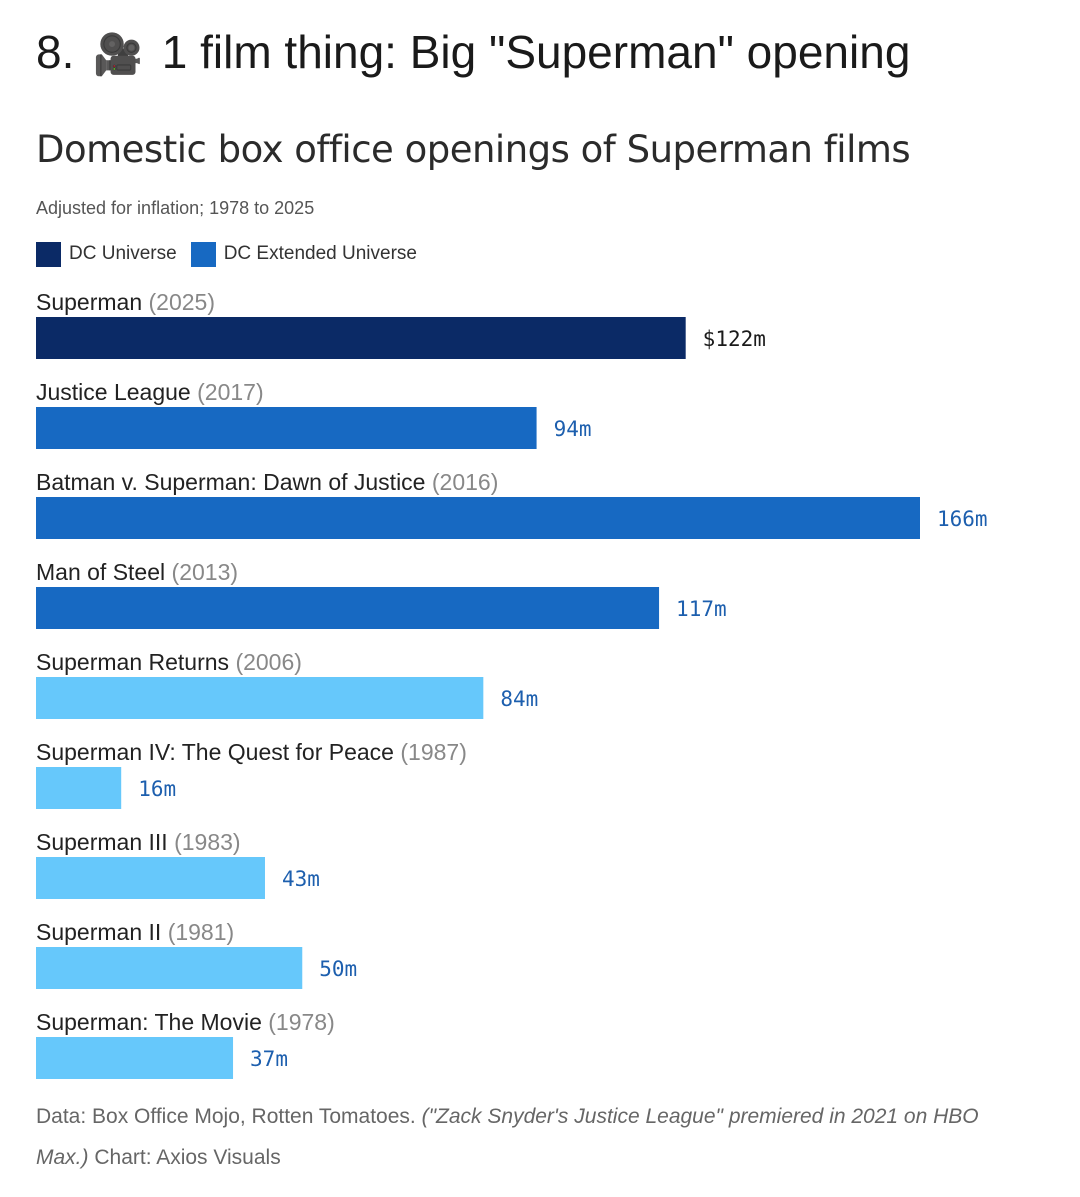 The image size is (1080, 1197). What do you see at coordinates (102, 932) in the screenshot?
I see `category-title: Superman II` at bounding box center [102, 932].